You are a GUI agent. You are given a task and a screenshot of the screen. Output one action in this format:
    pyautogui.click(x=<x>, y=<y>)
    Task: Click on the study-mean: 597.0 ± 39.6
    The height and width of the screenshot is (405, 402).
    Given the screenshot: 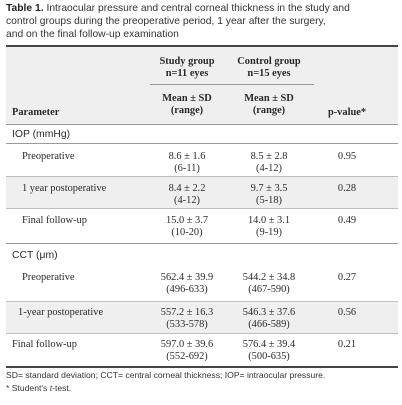 What is the action you would take?
    pyautogui.click(x=187, y=344)
    